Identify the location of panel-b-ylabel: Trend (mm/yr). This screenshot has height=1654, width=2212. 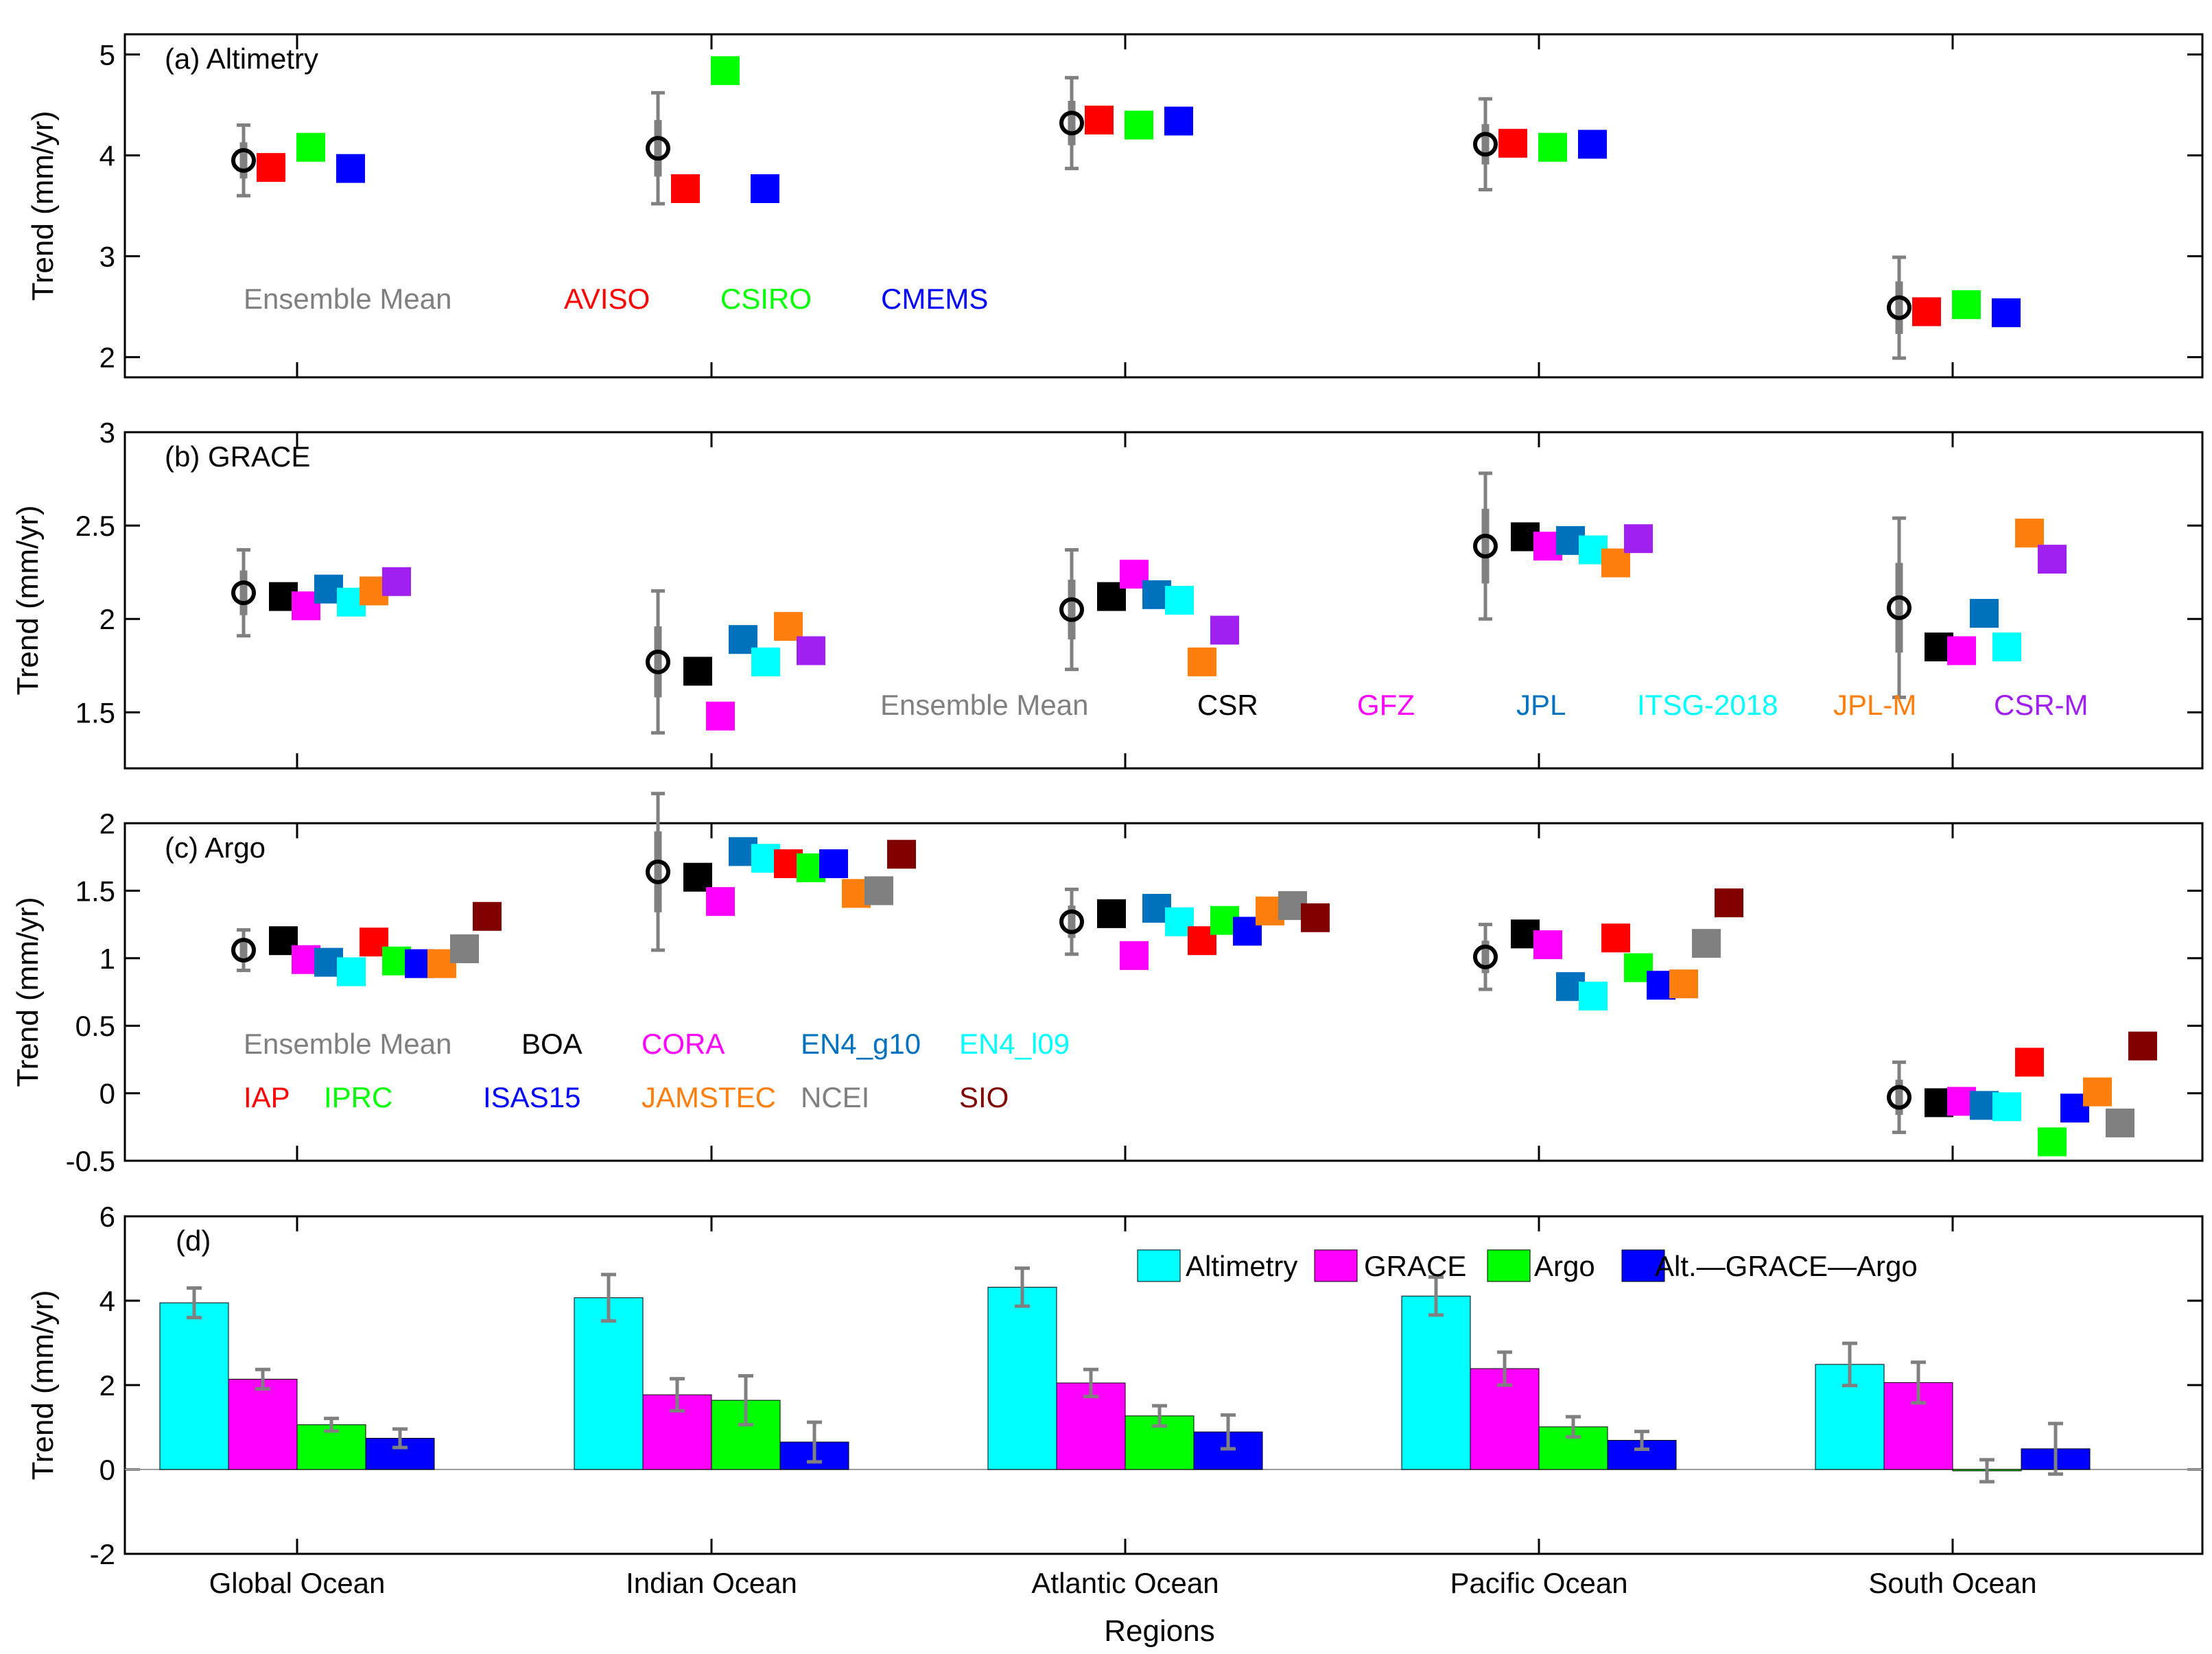
(28, 600).